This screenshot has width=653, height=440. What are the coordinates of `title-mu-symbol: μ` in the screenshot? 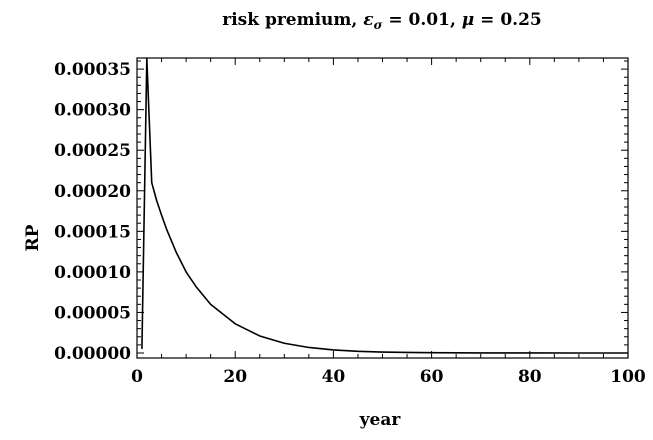 It's located at (468, 20).